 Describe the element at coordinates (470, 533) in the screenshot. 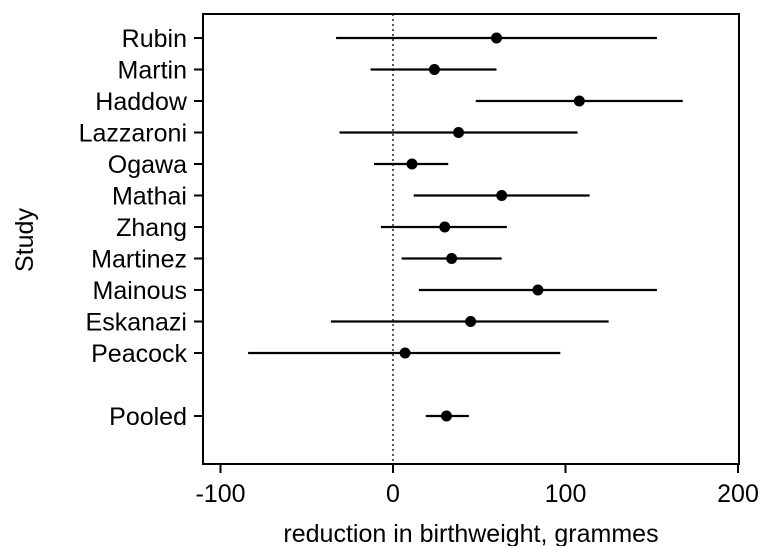

I see `x-axis-title: reduction in birthweight, grammes` at that location.